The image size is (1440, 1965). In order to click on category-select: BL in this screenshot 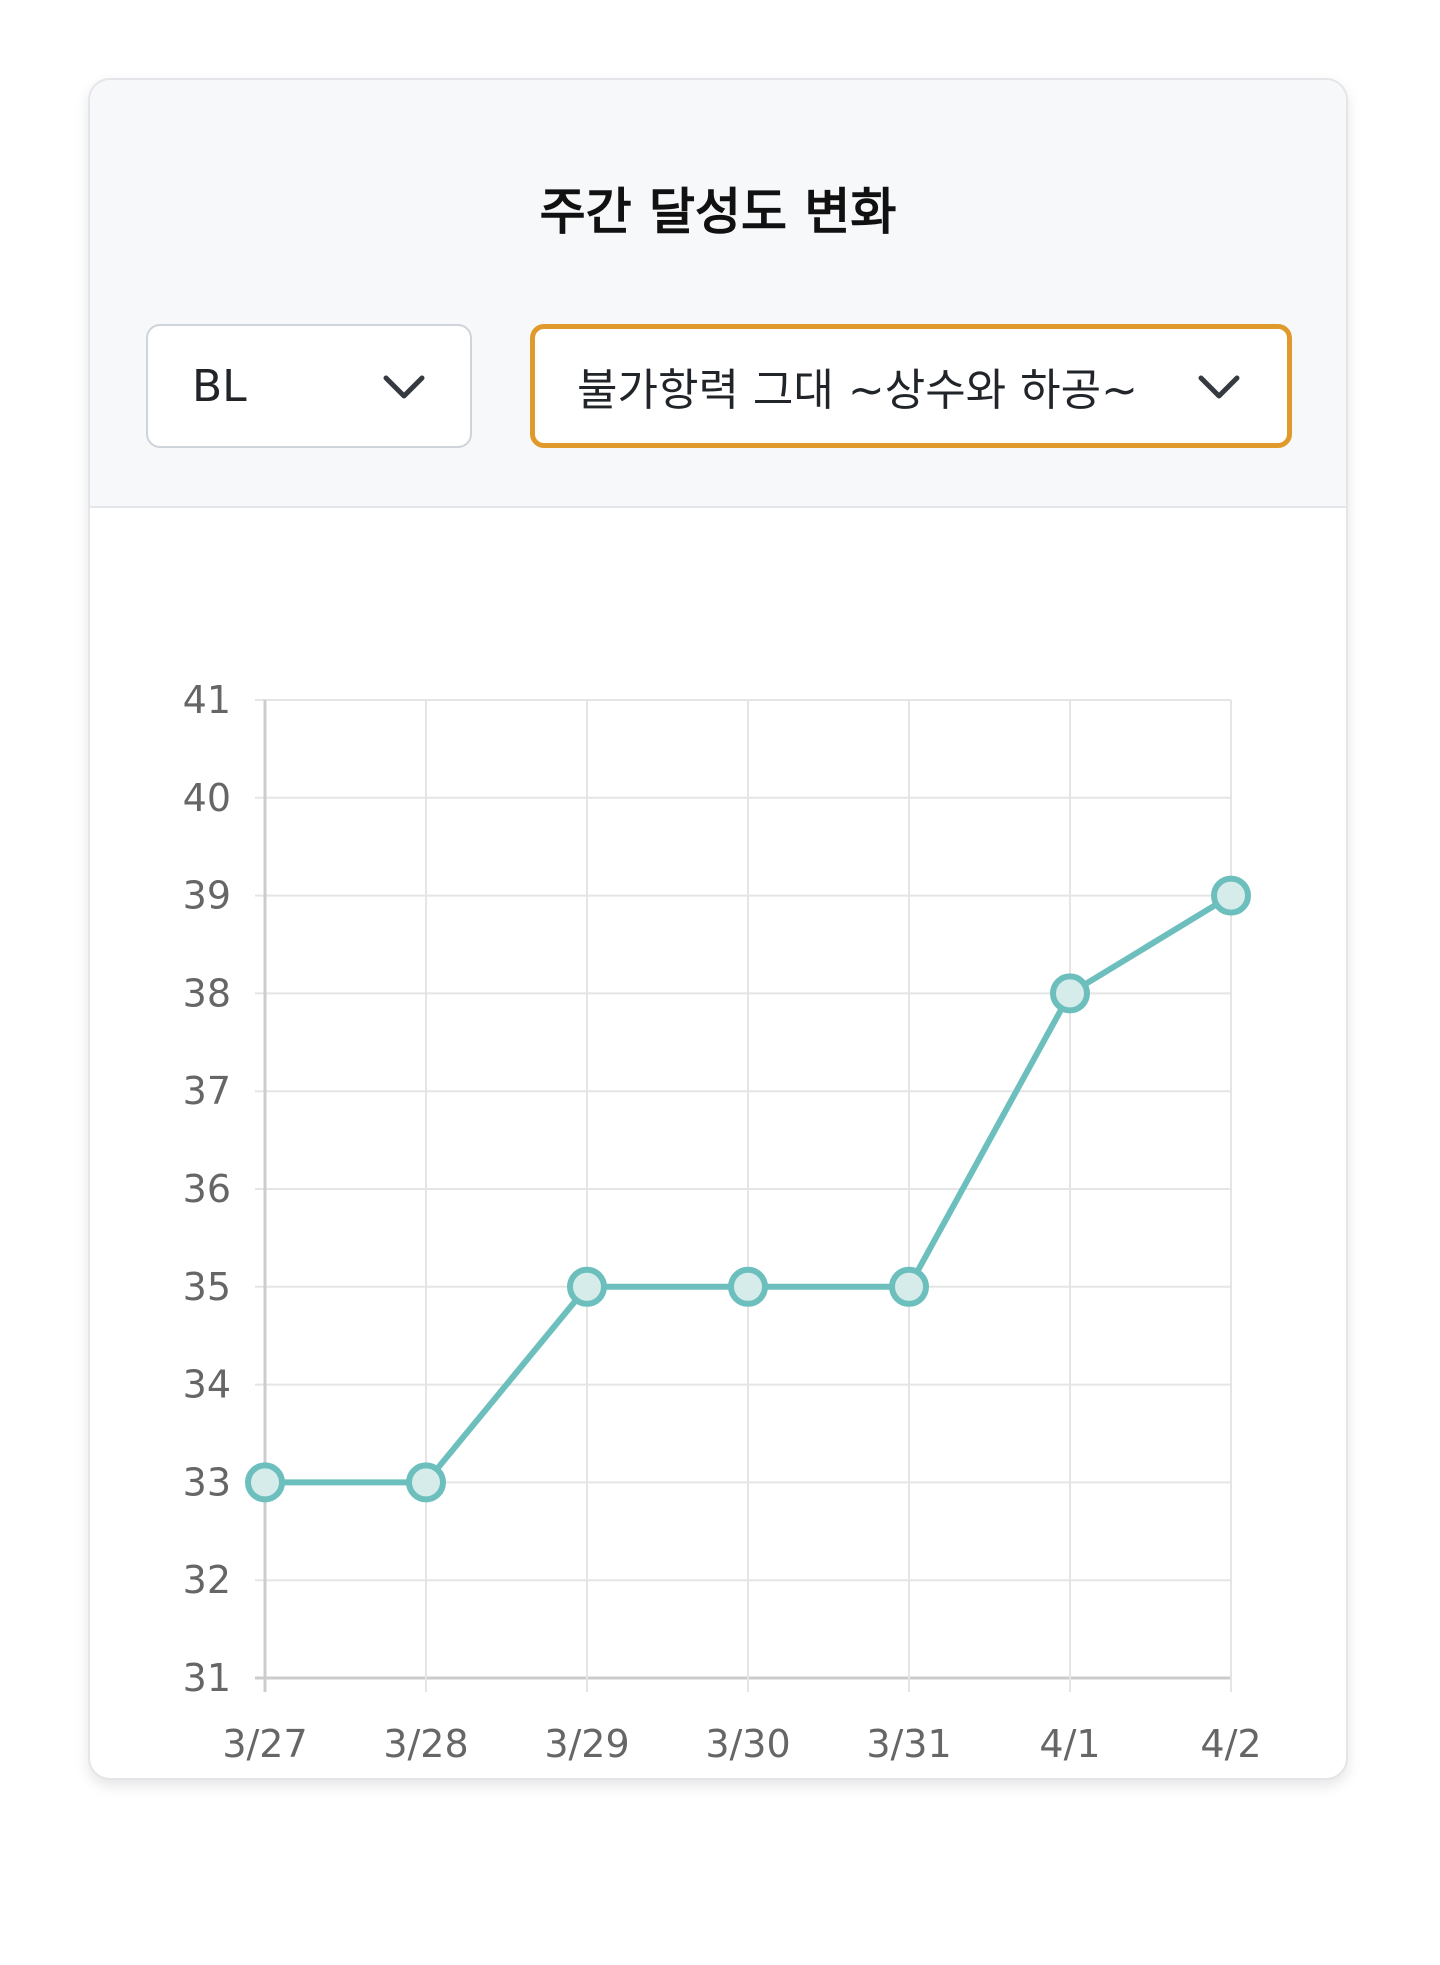, I will do `click(309, 386)`.